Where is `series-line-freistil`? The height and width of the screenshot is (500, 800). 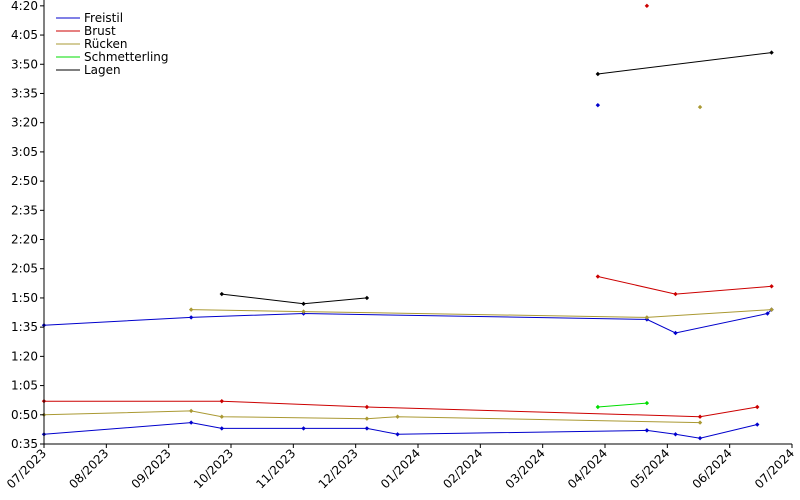
series-line-freistil is located at coordinates (400, 430).